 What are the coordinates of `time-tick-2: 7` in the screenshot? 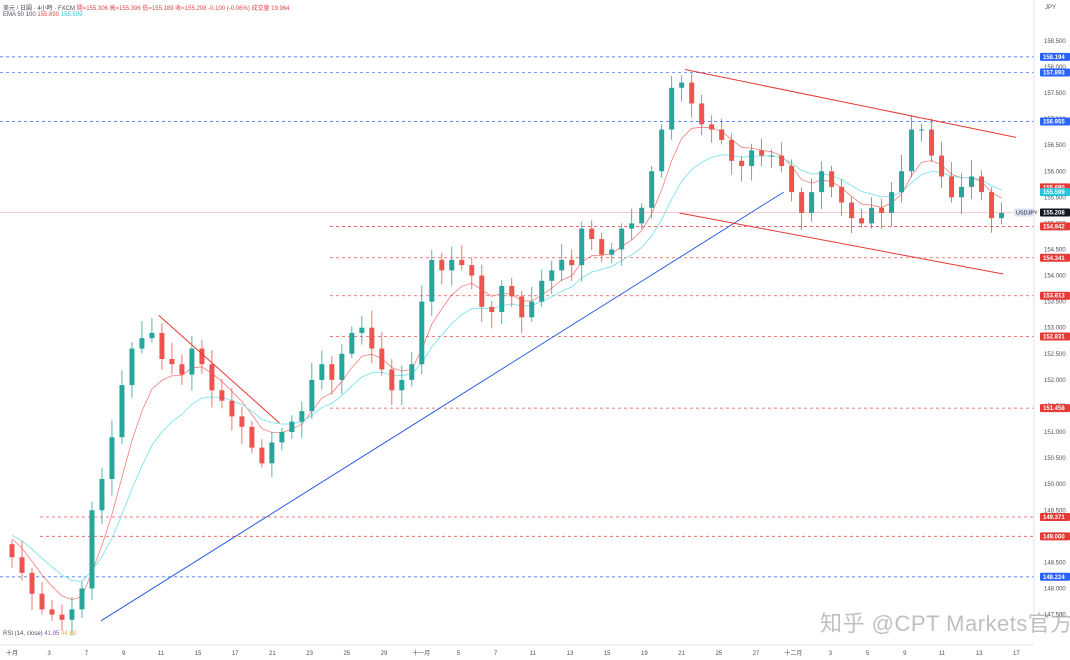 It's located at (87, 654).